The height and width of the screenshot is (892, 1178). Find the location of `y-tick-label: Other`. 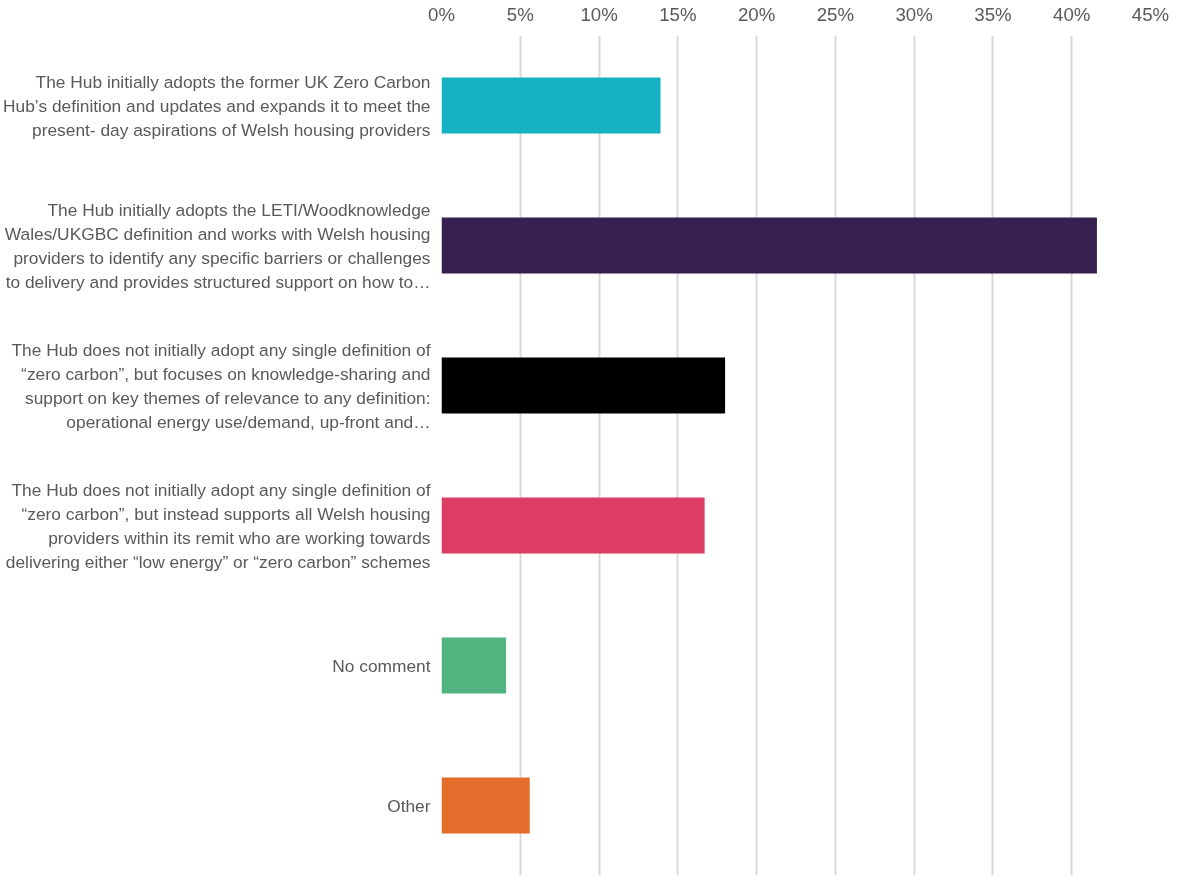

y-tick-label: Other is located at coordinates (409, 805).